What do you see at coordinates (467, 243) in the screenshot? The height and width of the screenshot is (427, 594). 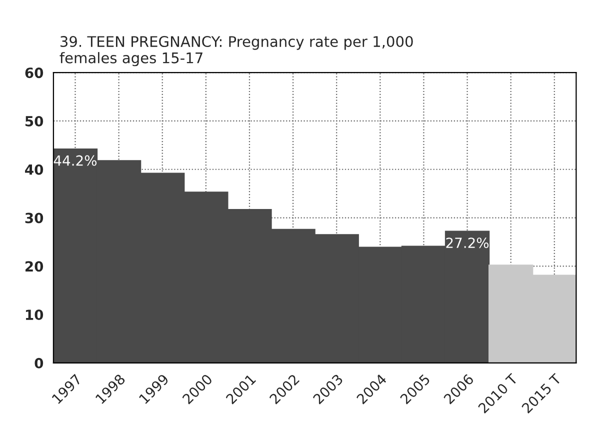 I see `data-label: 27.2%` at bounding box center [467, 243].